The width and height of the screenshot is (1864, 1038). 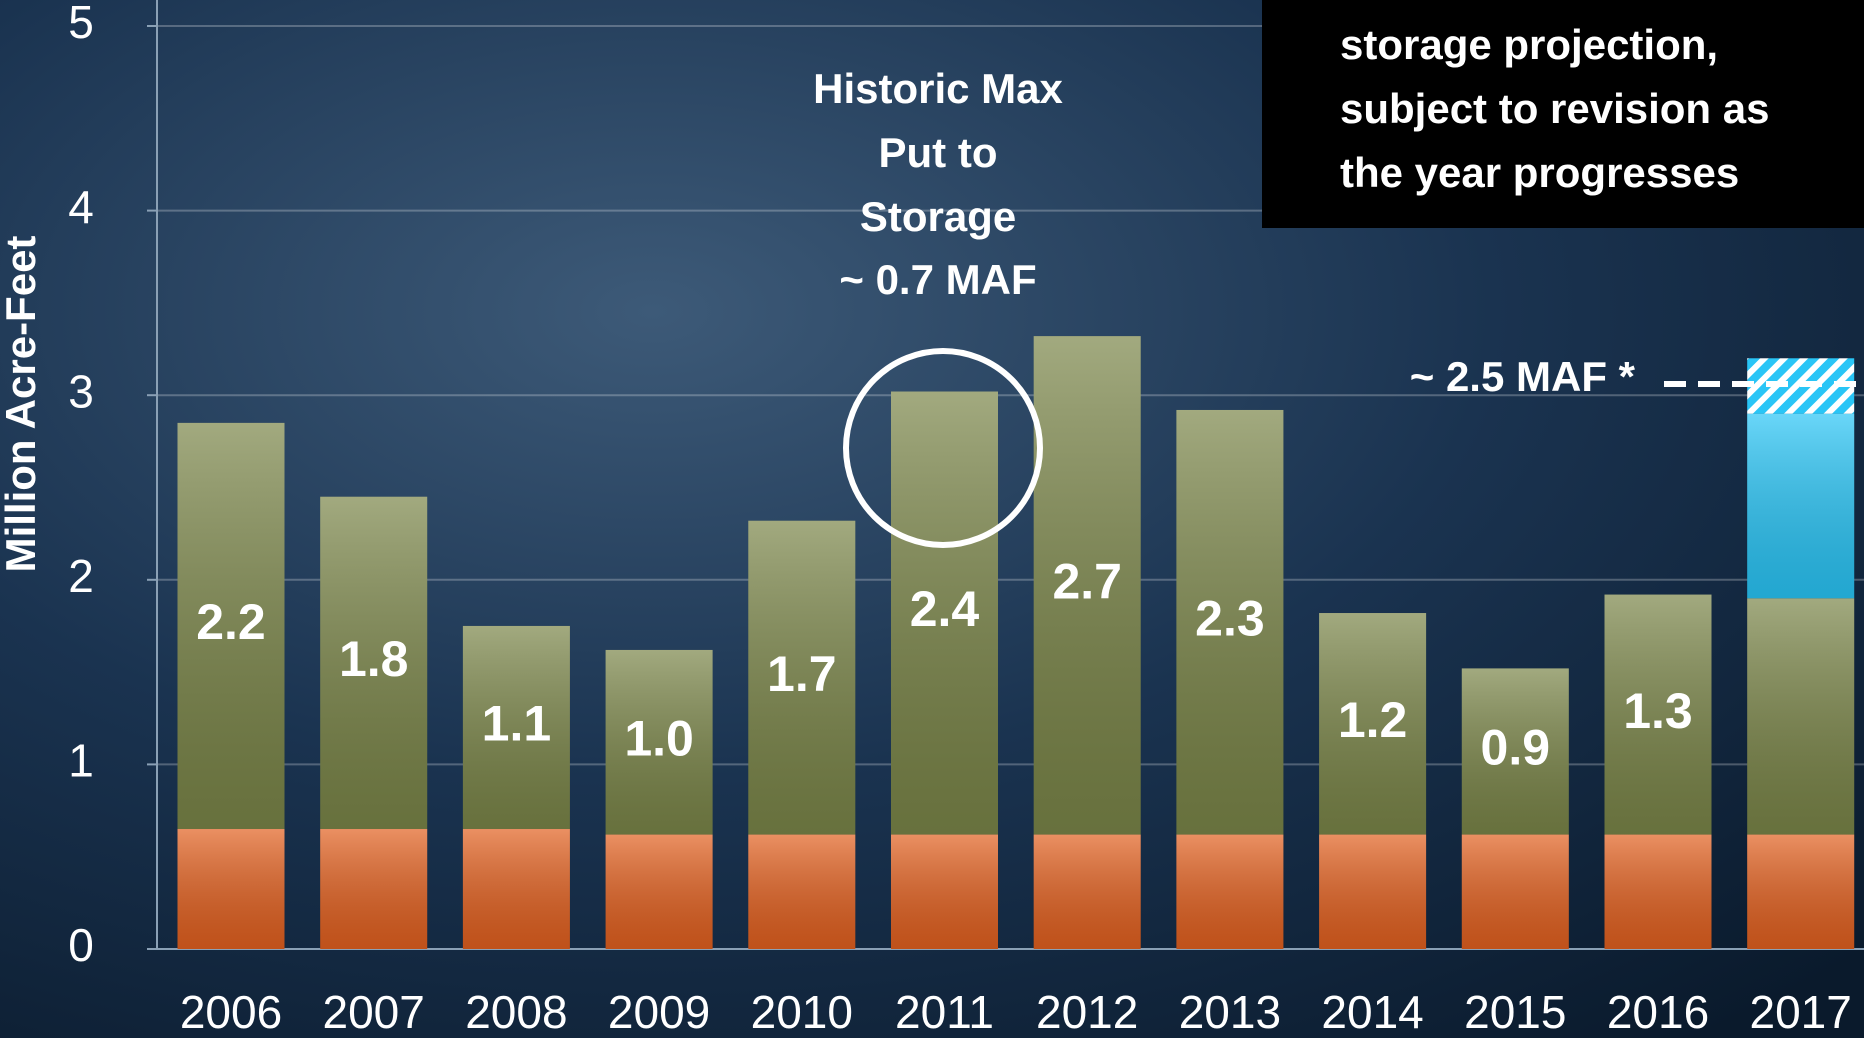 What do you see at coordinates (81, 576) in the screenshot?
I see `y-tick-label: 2` at bounding box center [81, 576].